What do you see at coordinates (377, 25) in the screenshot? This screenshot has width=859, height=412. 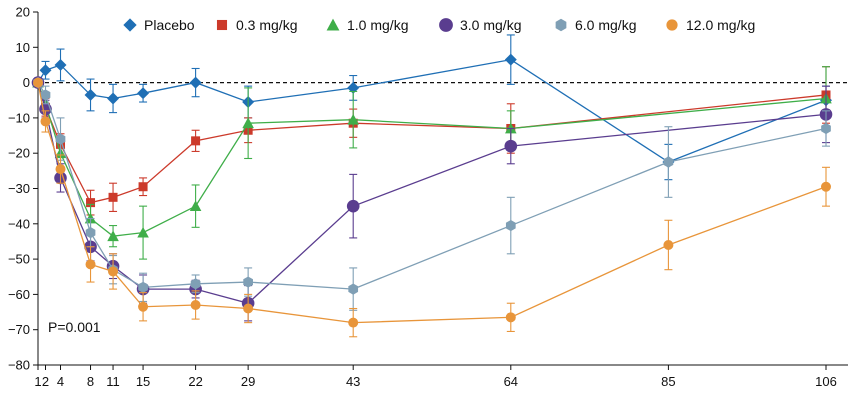 I see `legend-label: 1.0 mg/kg` at bounding box center [377, 25].